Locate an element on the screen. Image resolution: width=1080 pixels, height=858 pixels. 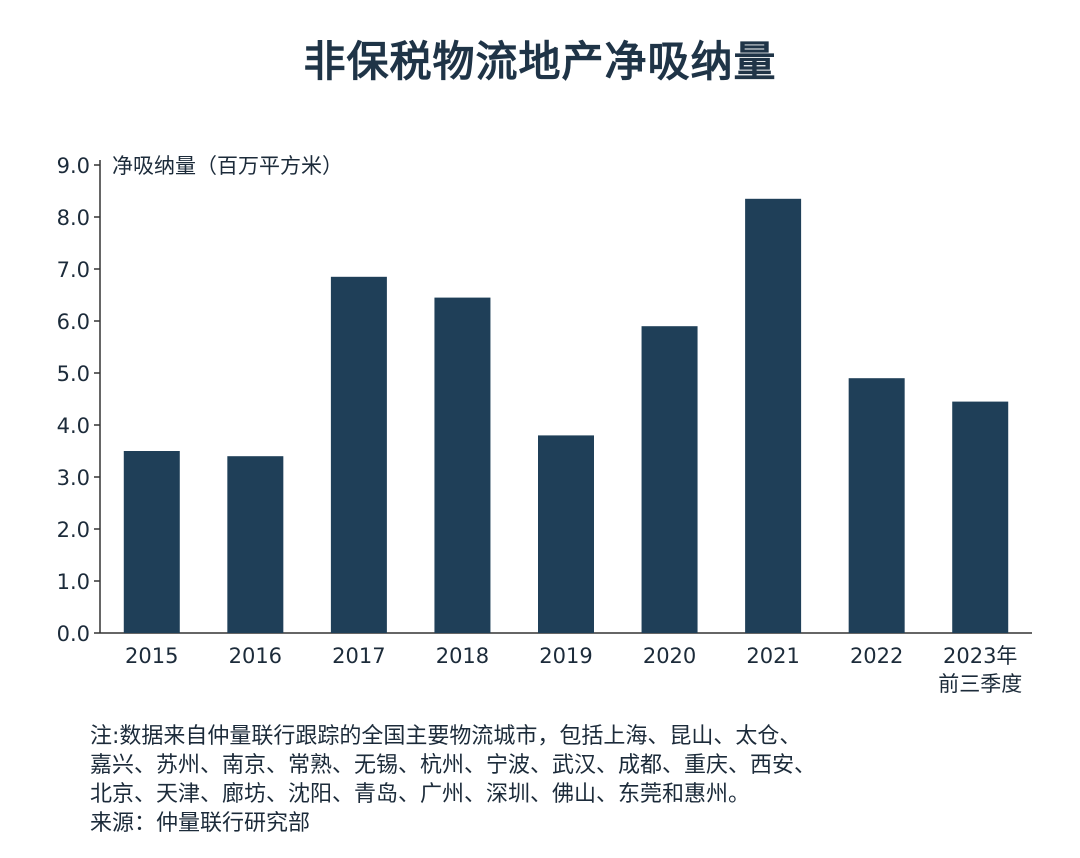
note-line-3: 北京、天津、廊坊、沈阳、青岛、广州、深圳、佛山、东莞和惠州。 is located at coordinates (420, 794).